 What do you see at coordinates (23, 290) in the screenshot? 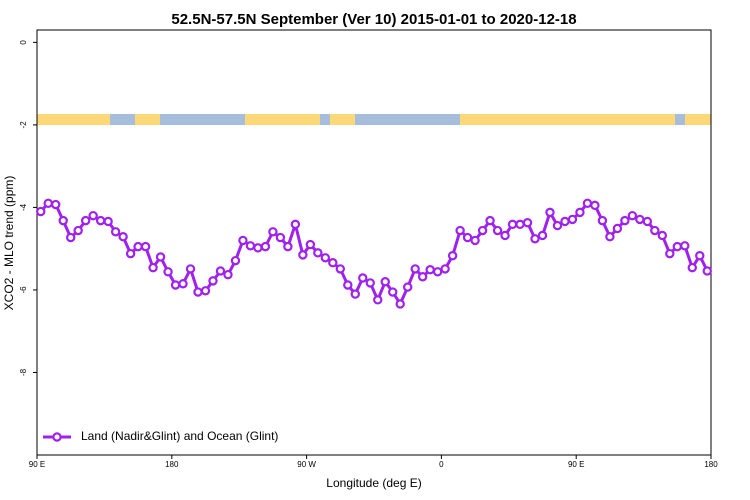
I see `y-tick-label: -6` at bounding box center [23, 290].